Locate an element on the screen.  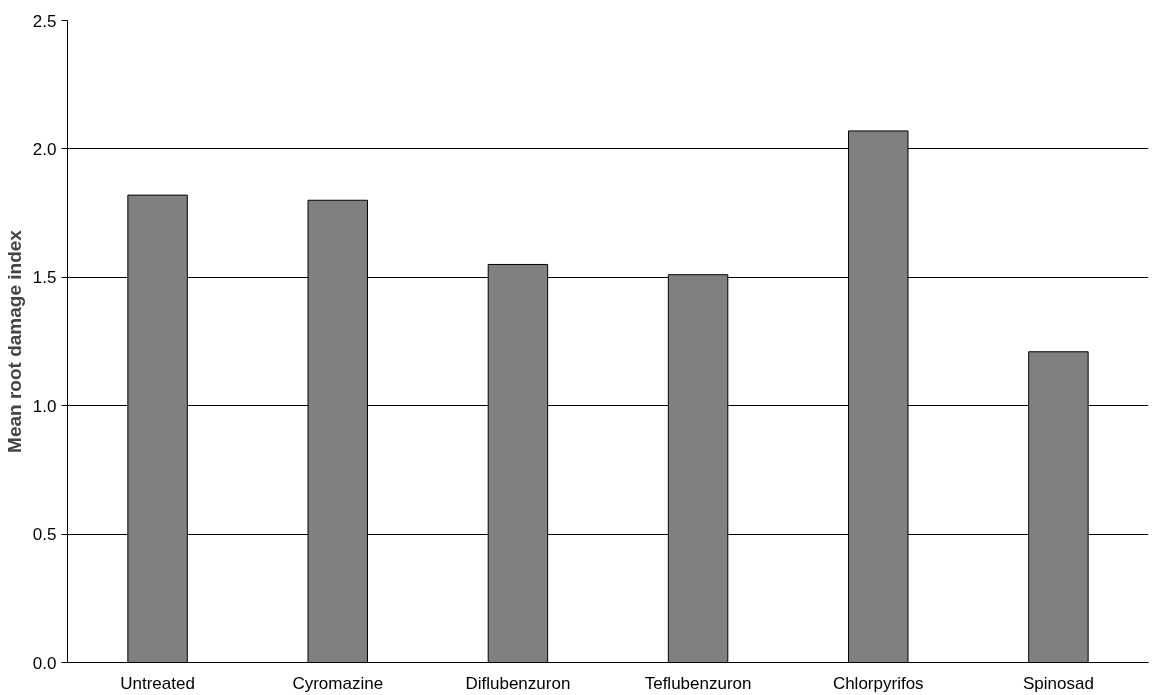
x-tick-label: Chlorpyrifos is located at coordinates (878, 683).